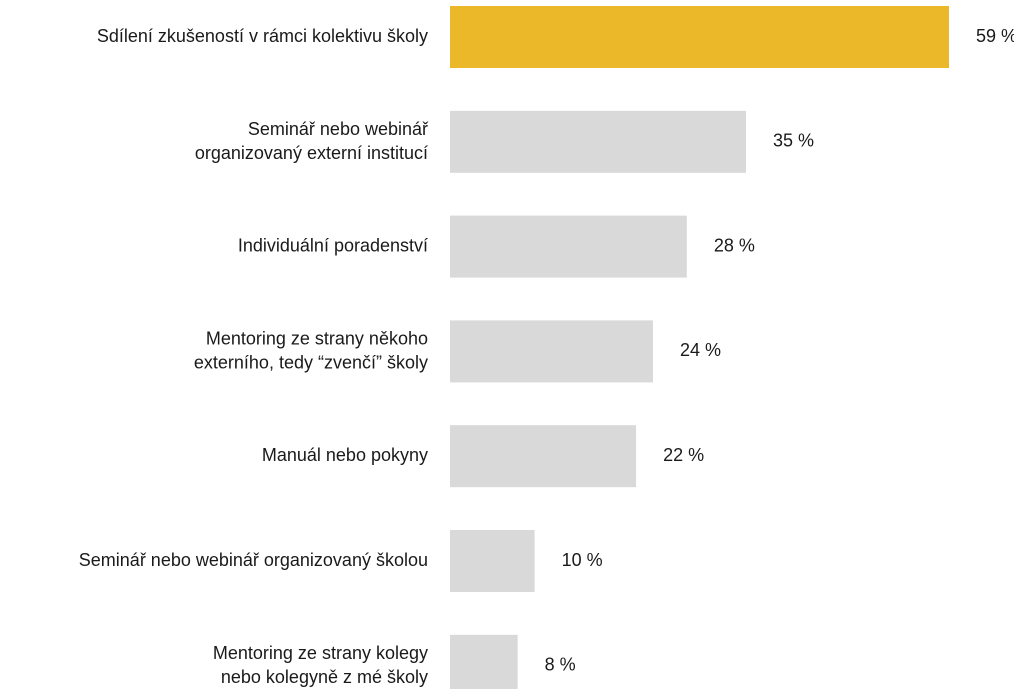  What do you see at coordinates (317, 338) in the screenshot?
I see `category-label-line: Mentoring ze strany někoho` at bounding box center [317, 338].